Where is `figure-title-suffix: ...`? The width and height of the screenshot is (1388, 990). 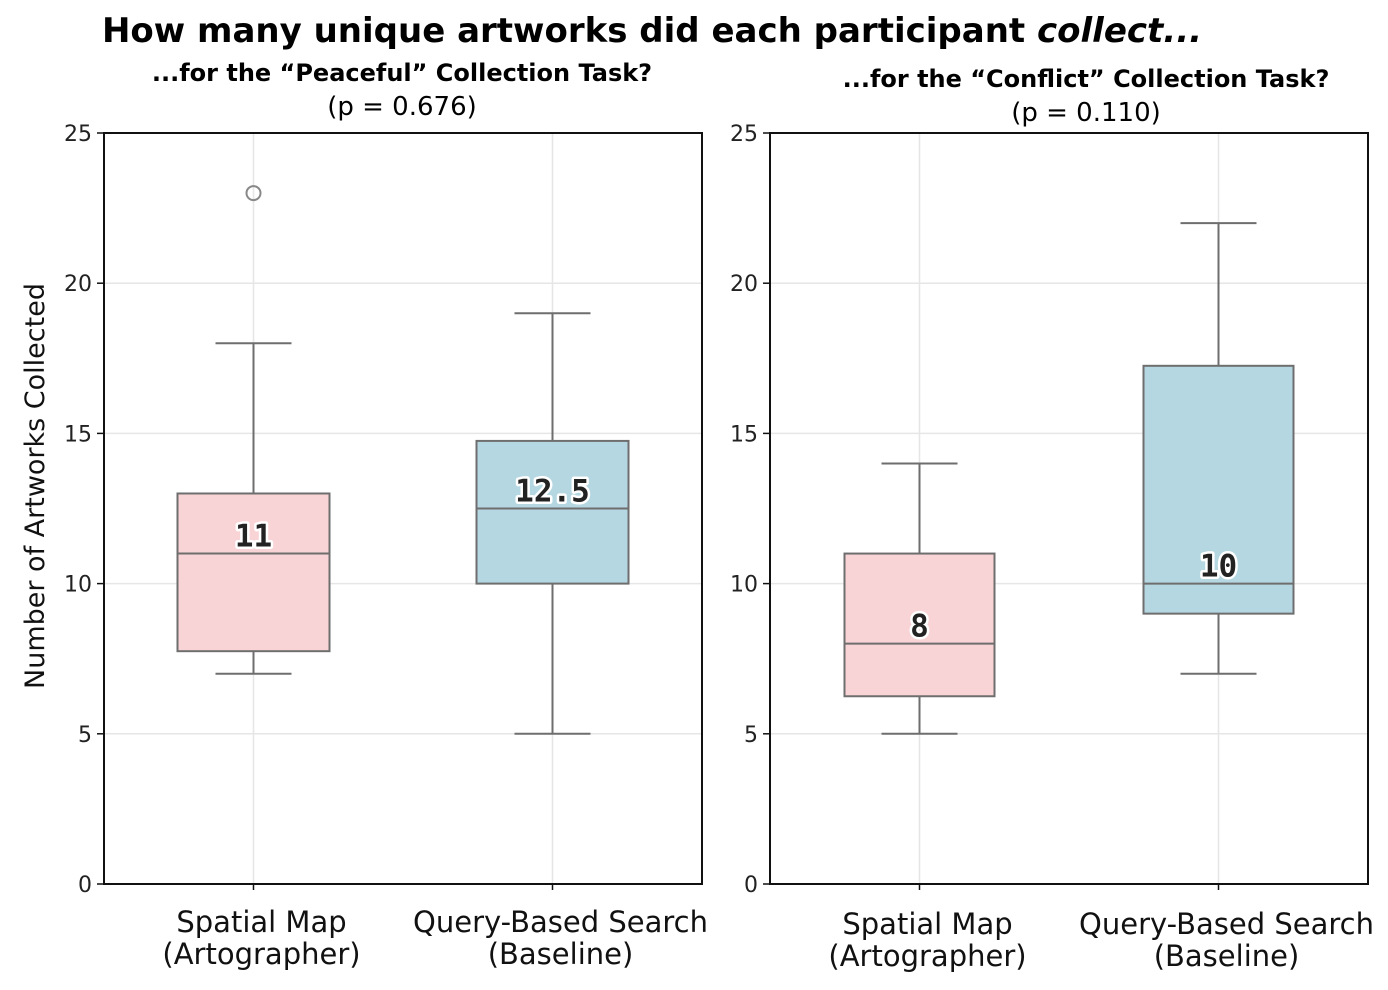
figure-title-suffix: ... is located at coordinates (1182, 31).